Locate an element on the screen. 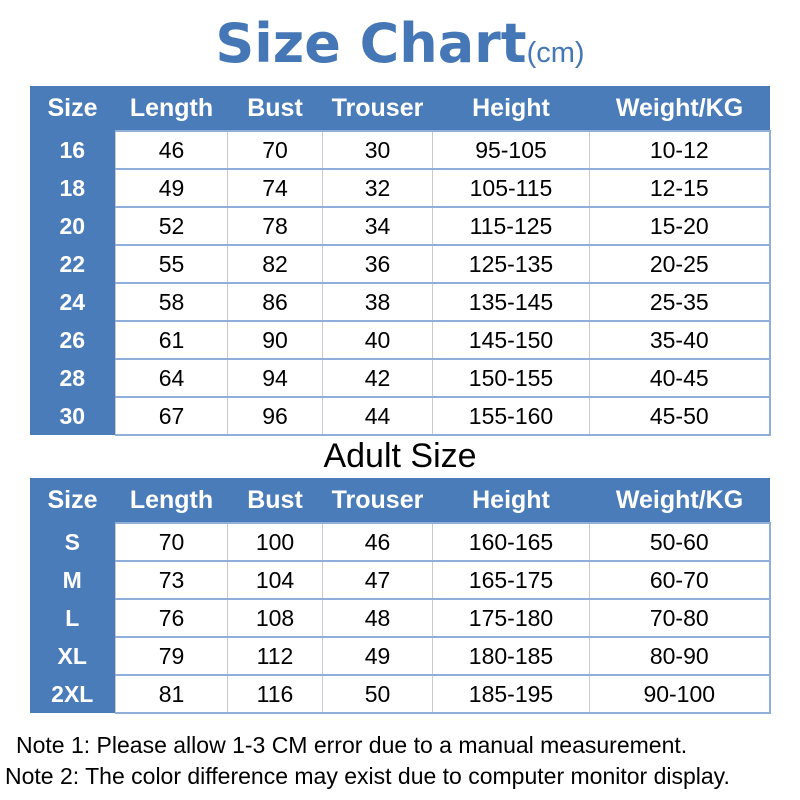 This screenshot has width=800, height=800. data-cell: 36 is located at coordinates (377, 264).